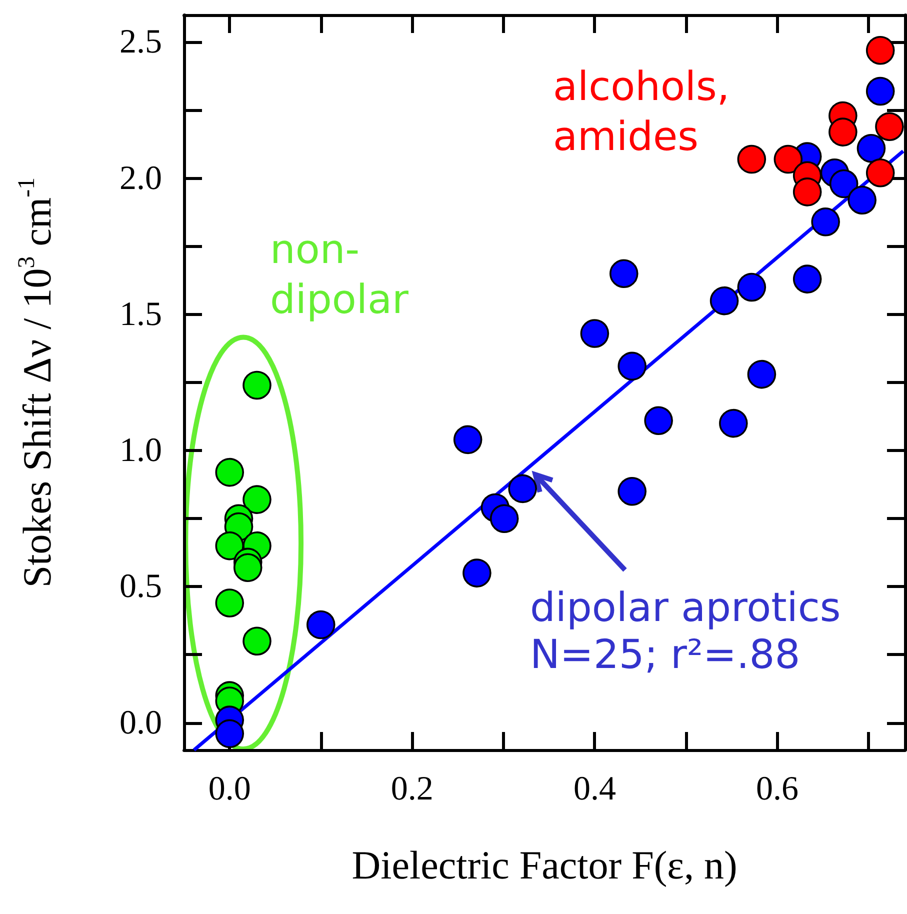 This screenshot has width=907, height=914. Describe the element at coordinates (594, 789) in the screenshot. I see `x-tick-label: 0.4` at that location.